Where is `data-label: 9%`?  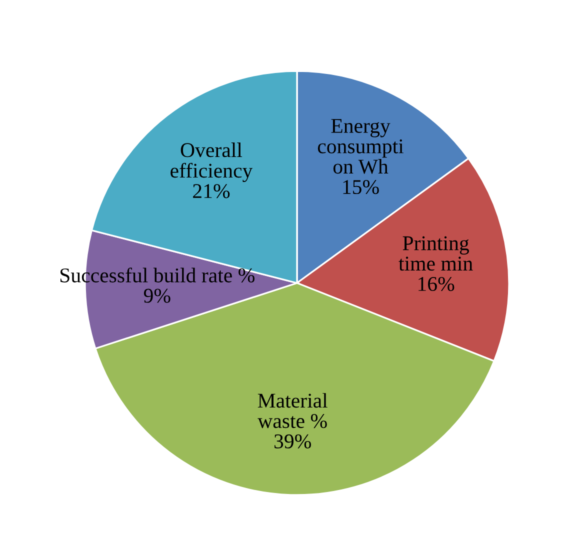
data-label: 9% is located at coordinates (157, 295).